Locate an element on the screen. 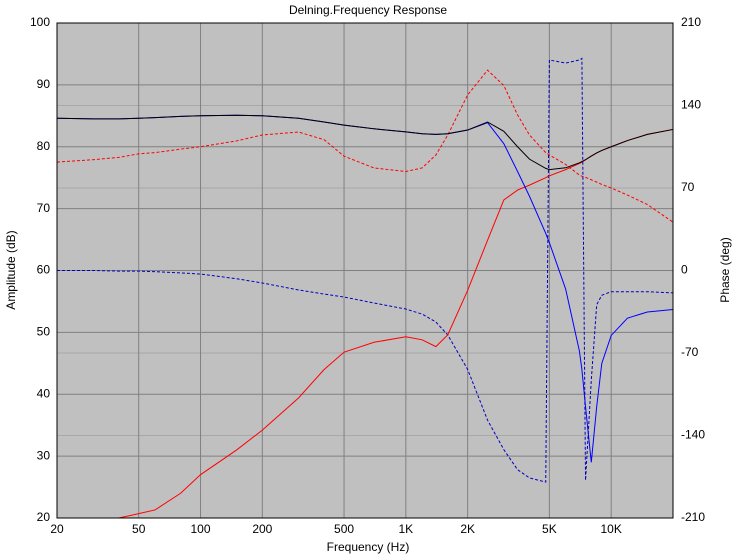 This screenshot has width=736, height=559. y-tick-label: 90 is located at coordinates (44, 84).